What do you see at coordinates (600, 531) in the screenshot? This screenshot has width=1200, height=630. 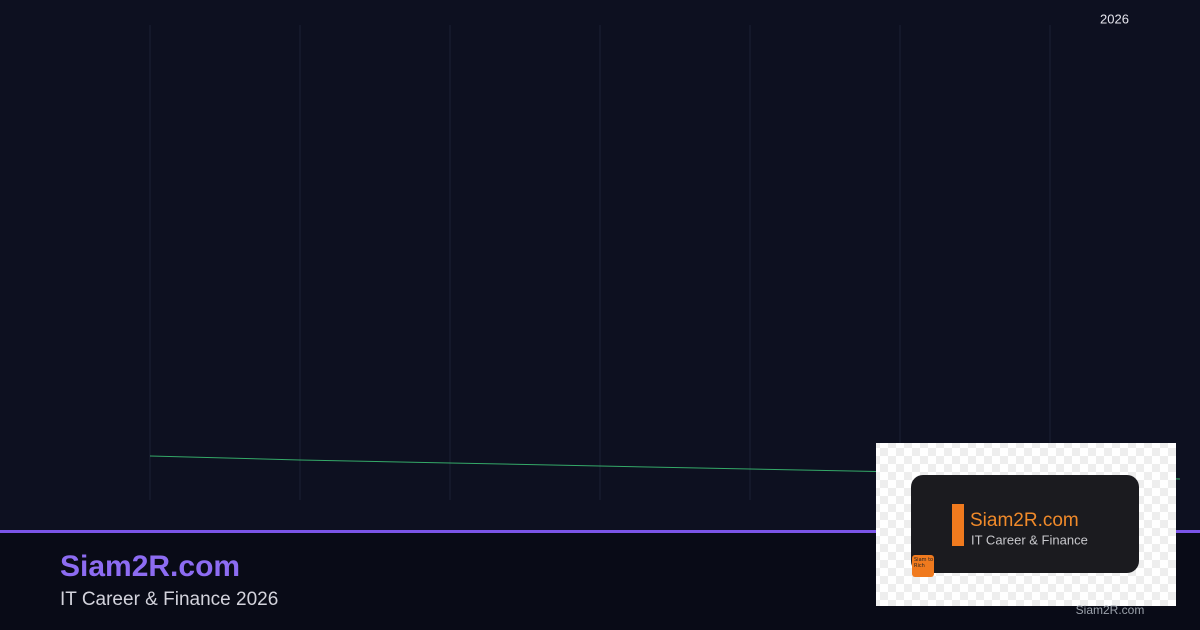 I see `divider` at bounding box center [600, 531].